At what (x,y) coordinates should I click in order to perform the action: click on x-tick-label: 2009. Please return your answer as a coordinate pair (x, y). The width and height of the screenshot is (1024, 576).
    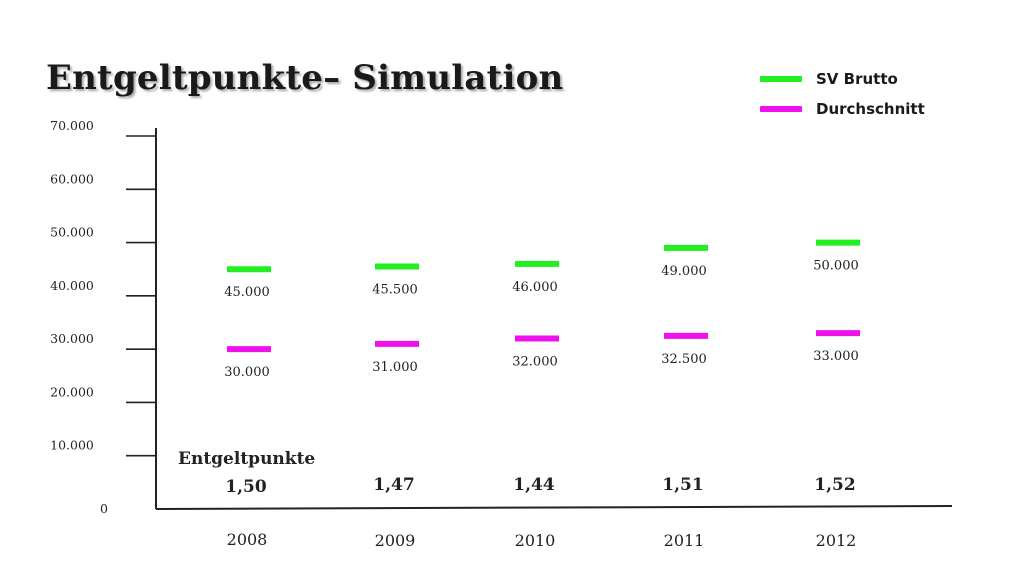
    Looking at the image, I should click on (395, 540).